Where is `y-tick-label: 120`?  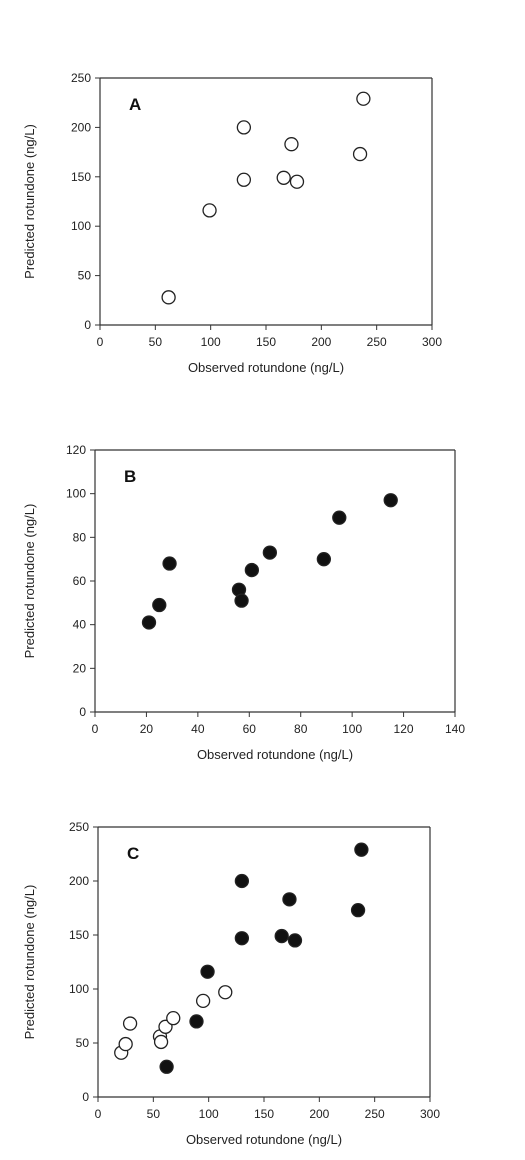
y-tick-label: 120 is located at coordinates (76, 450).